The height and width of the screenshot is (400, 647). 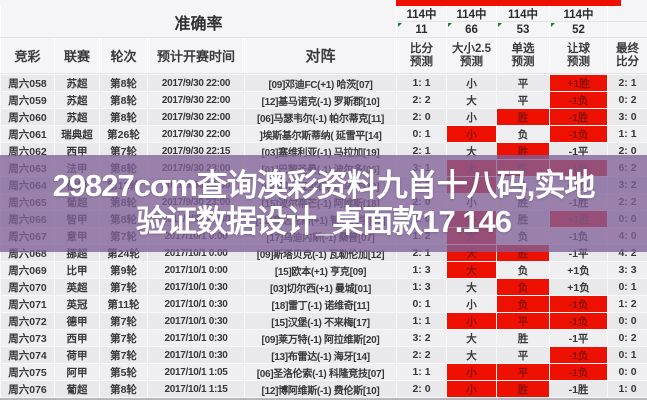 I want to click on cell-league: 苏超, so click(x=77, y=117).